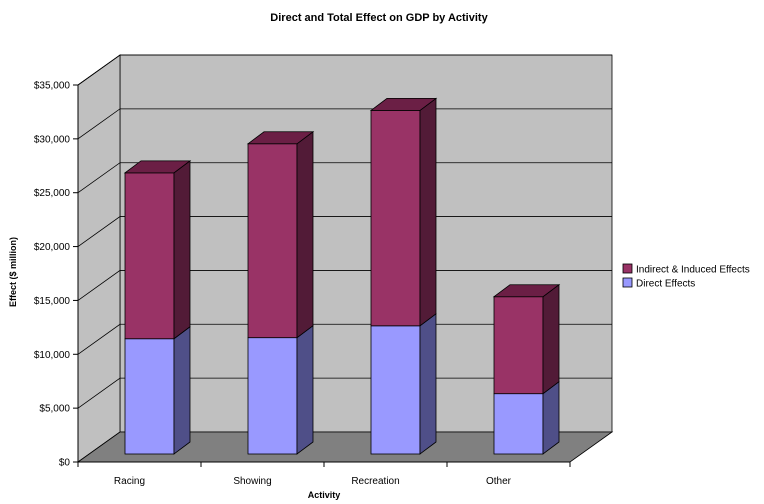 The width and height of the screenshot is (764, 504). Describe the element at coordinates (52, 193) in the screenshot. I see `y-tick-label: $25,000` at that location.